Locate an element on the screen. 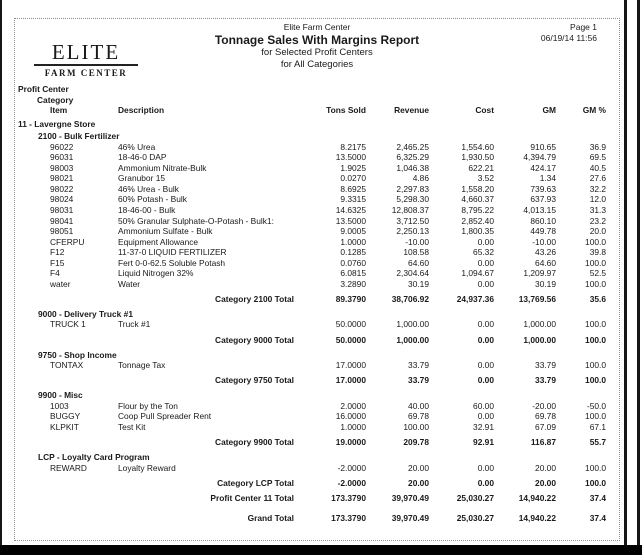  item-code: 98024 is located at coordinates (62, 199).